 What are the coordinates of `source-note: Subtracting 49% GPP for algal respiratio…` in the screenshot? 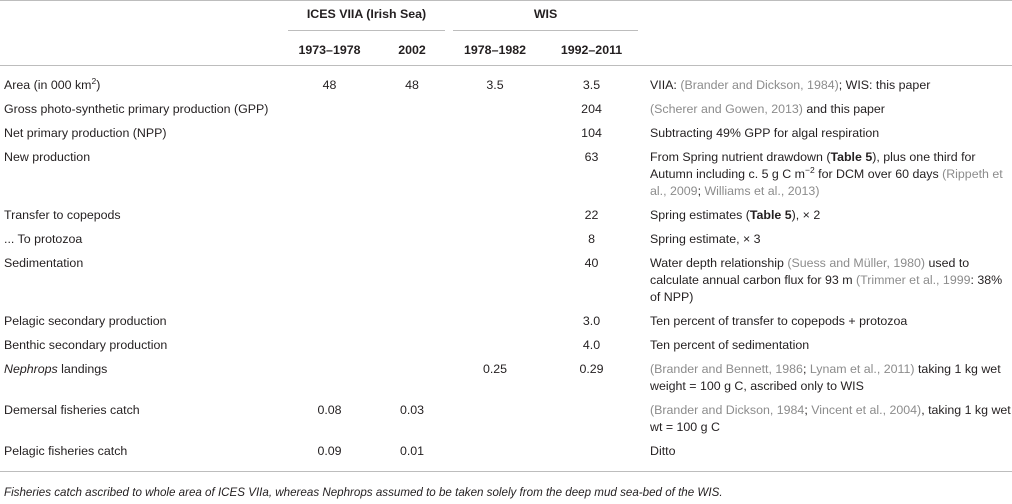 It's located at (765, 133).